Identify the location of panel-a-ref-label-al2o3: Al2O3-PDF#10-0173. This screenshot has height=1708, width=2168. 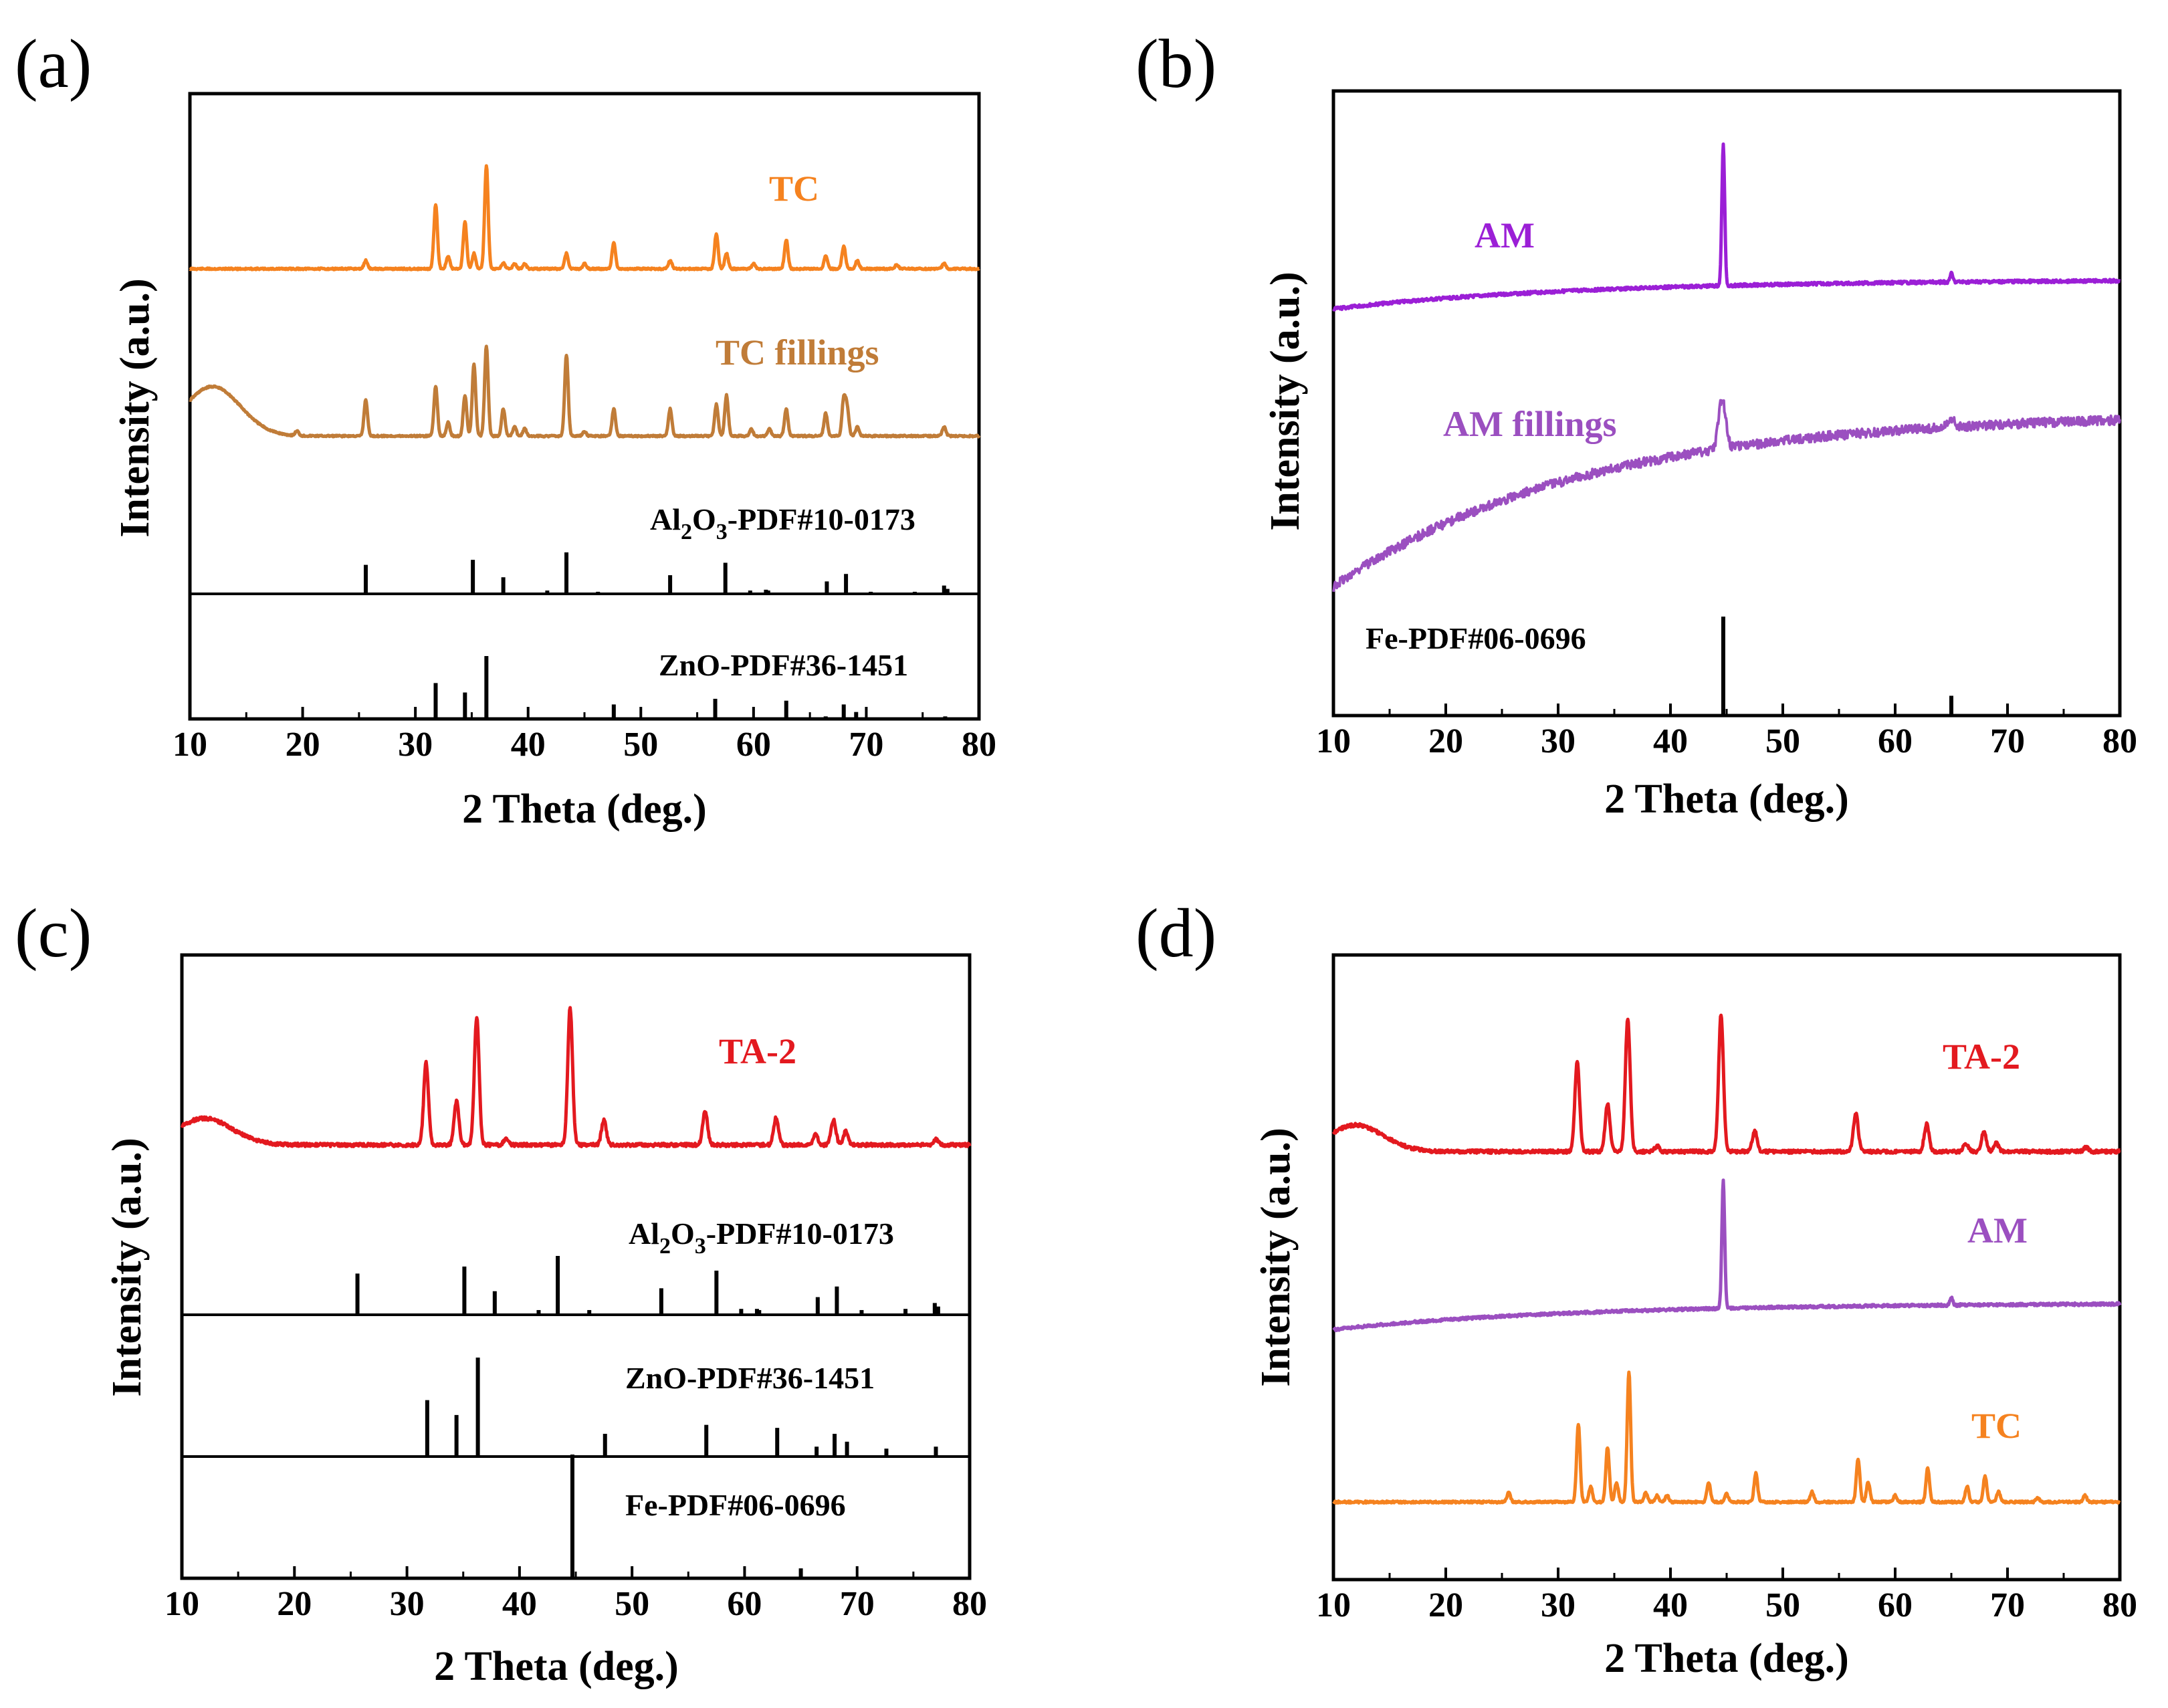
(782, 523).